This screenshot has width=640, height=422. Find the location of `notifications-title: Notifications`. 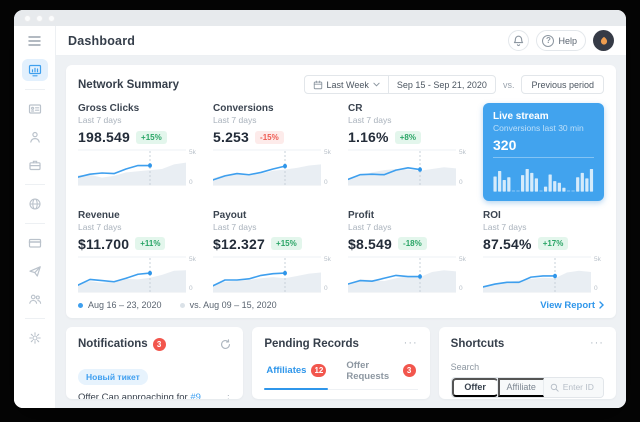

notifications-title: Notifications is located at coordinates (113, 344).